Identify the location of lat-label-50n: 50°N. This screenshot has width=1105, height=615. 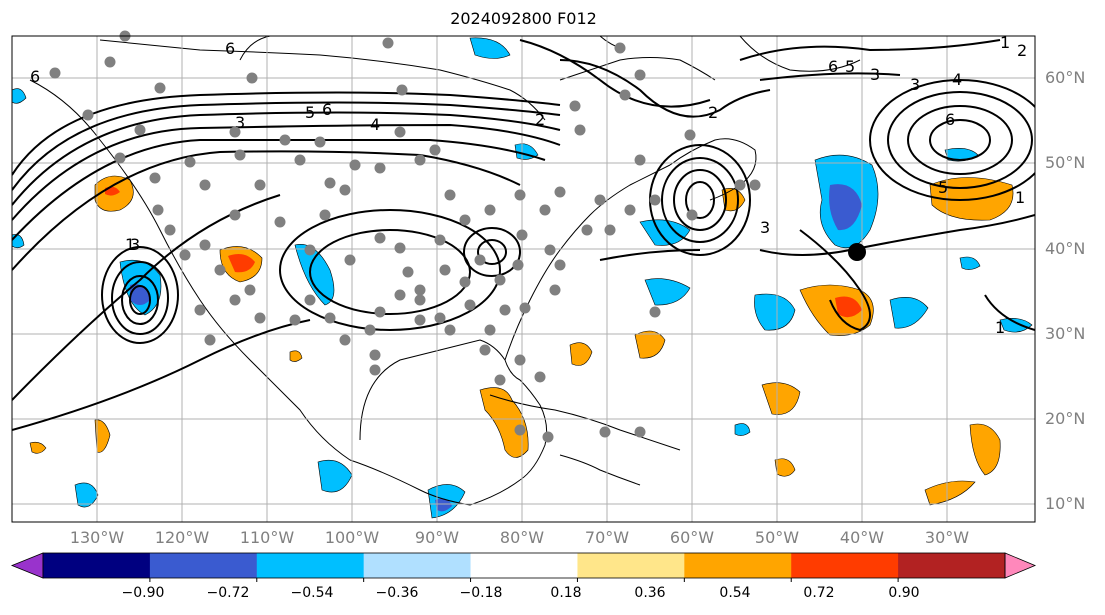
(1065, 162).